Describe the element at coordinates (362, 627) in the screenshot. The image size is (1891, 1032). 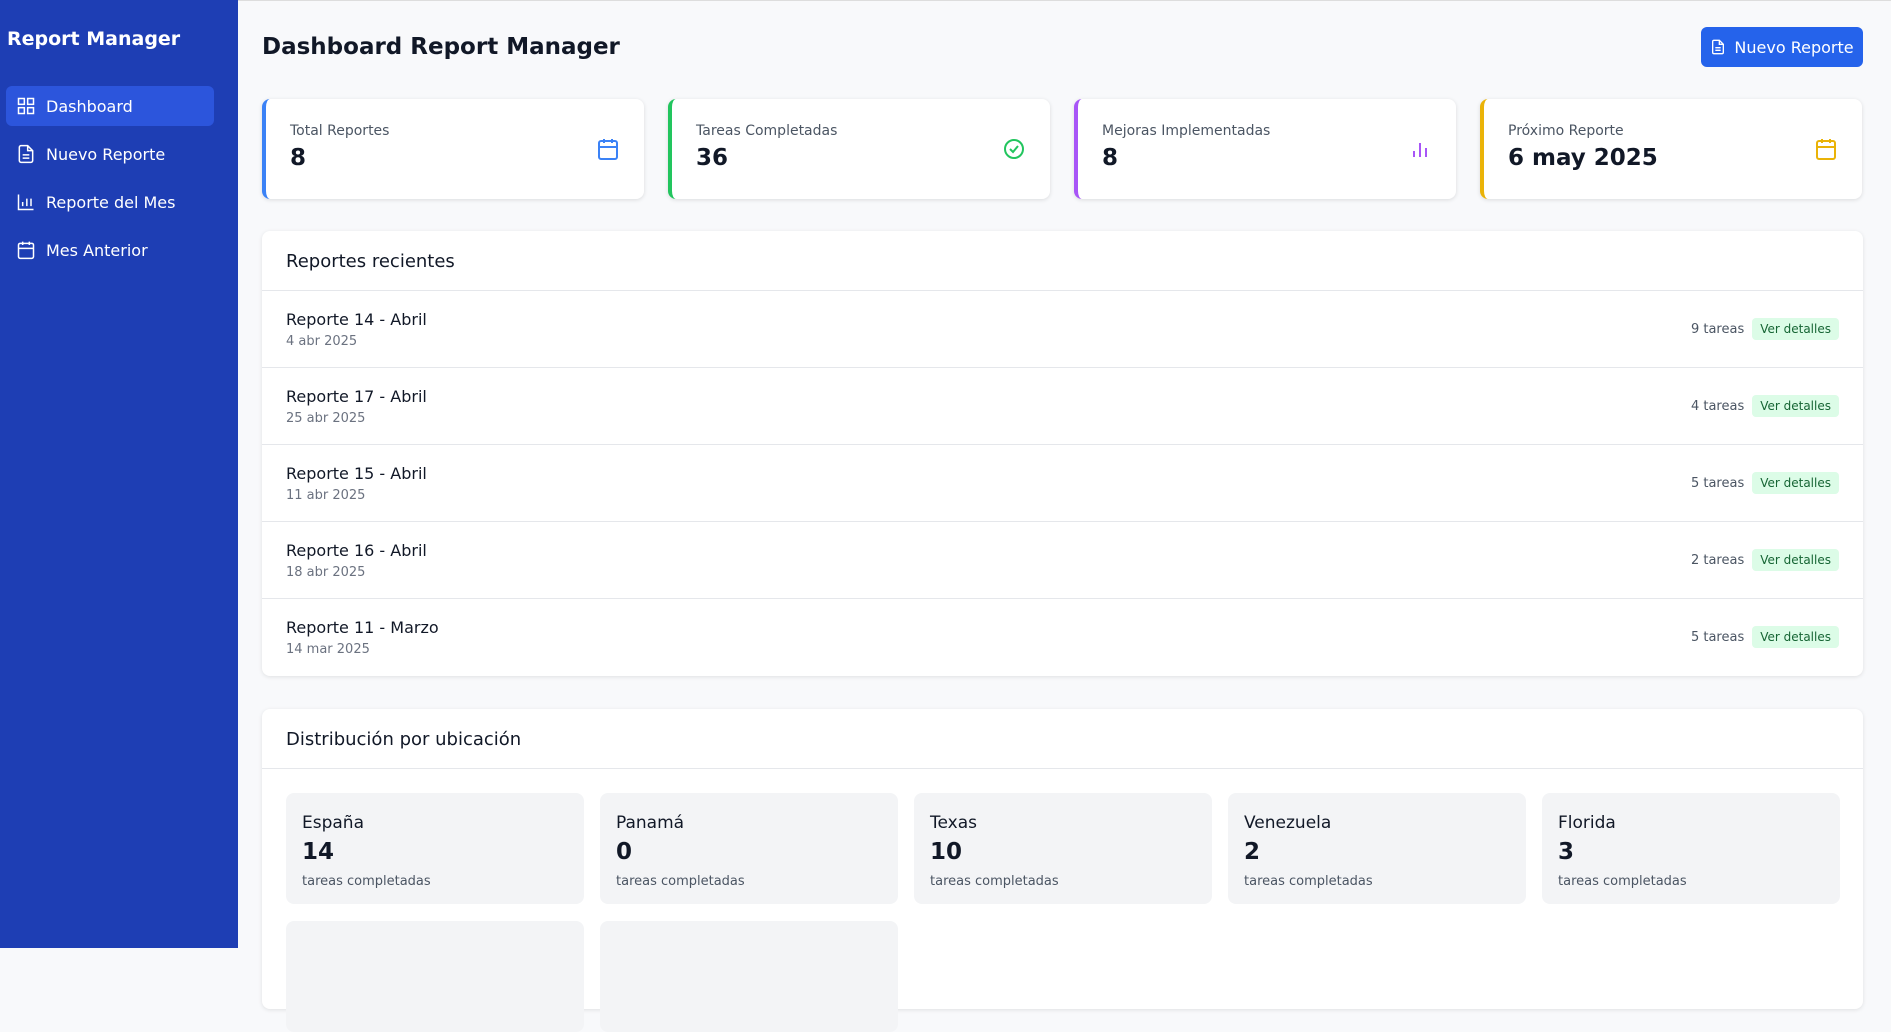
I see `report-title: Reporte 11 - Marzo` at that location.